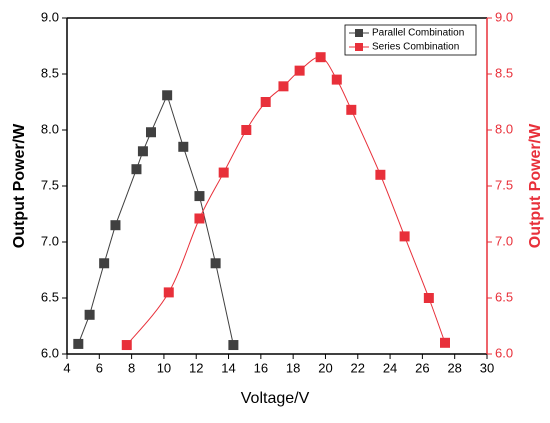 This screenshot has height=423, width=550. I want to click on x-tick-label: 16, so click(261, 367).